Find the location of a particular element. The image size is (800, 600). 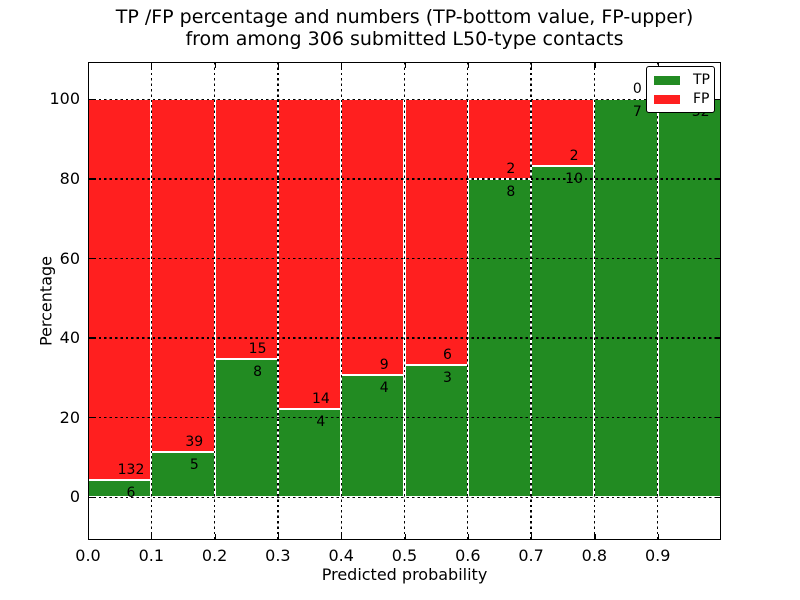

x-axis-label: Predicted probability is located at coordinates (404, 574).